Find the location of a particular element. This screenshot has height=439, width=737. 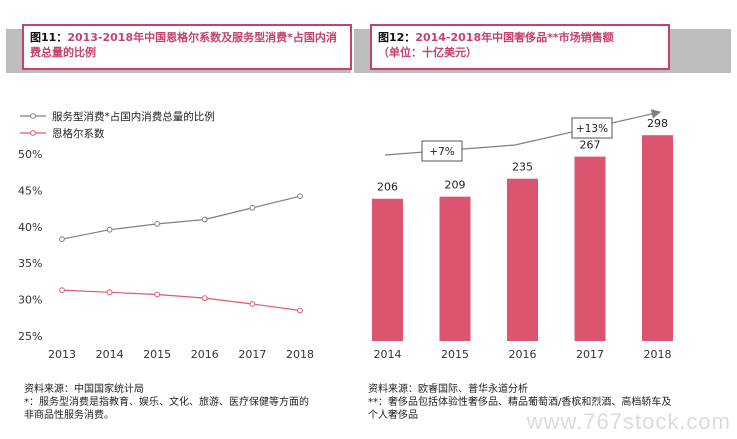

bar-value-label: 298 is located at coordinates (657, 123).